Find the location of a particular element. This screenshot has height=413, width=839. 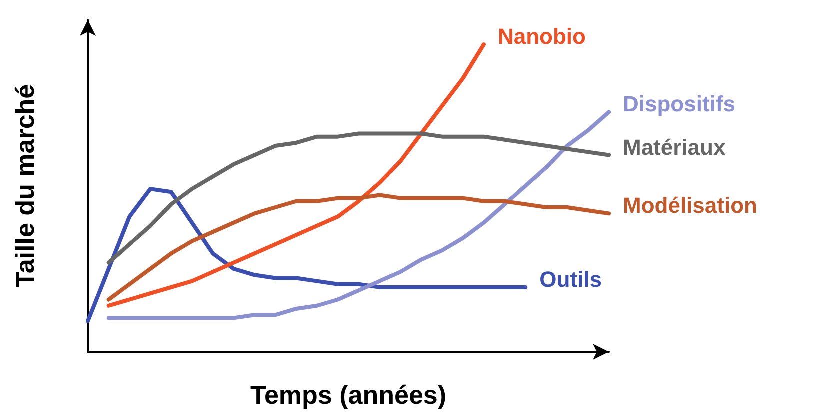

series-label: Modélisation is located at coordinates (690, 205).